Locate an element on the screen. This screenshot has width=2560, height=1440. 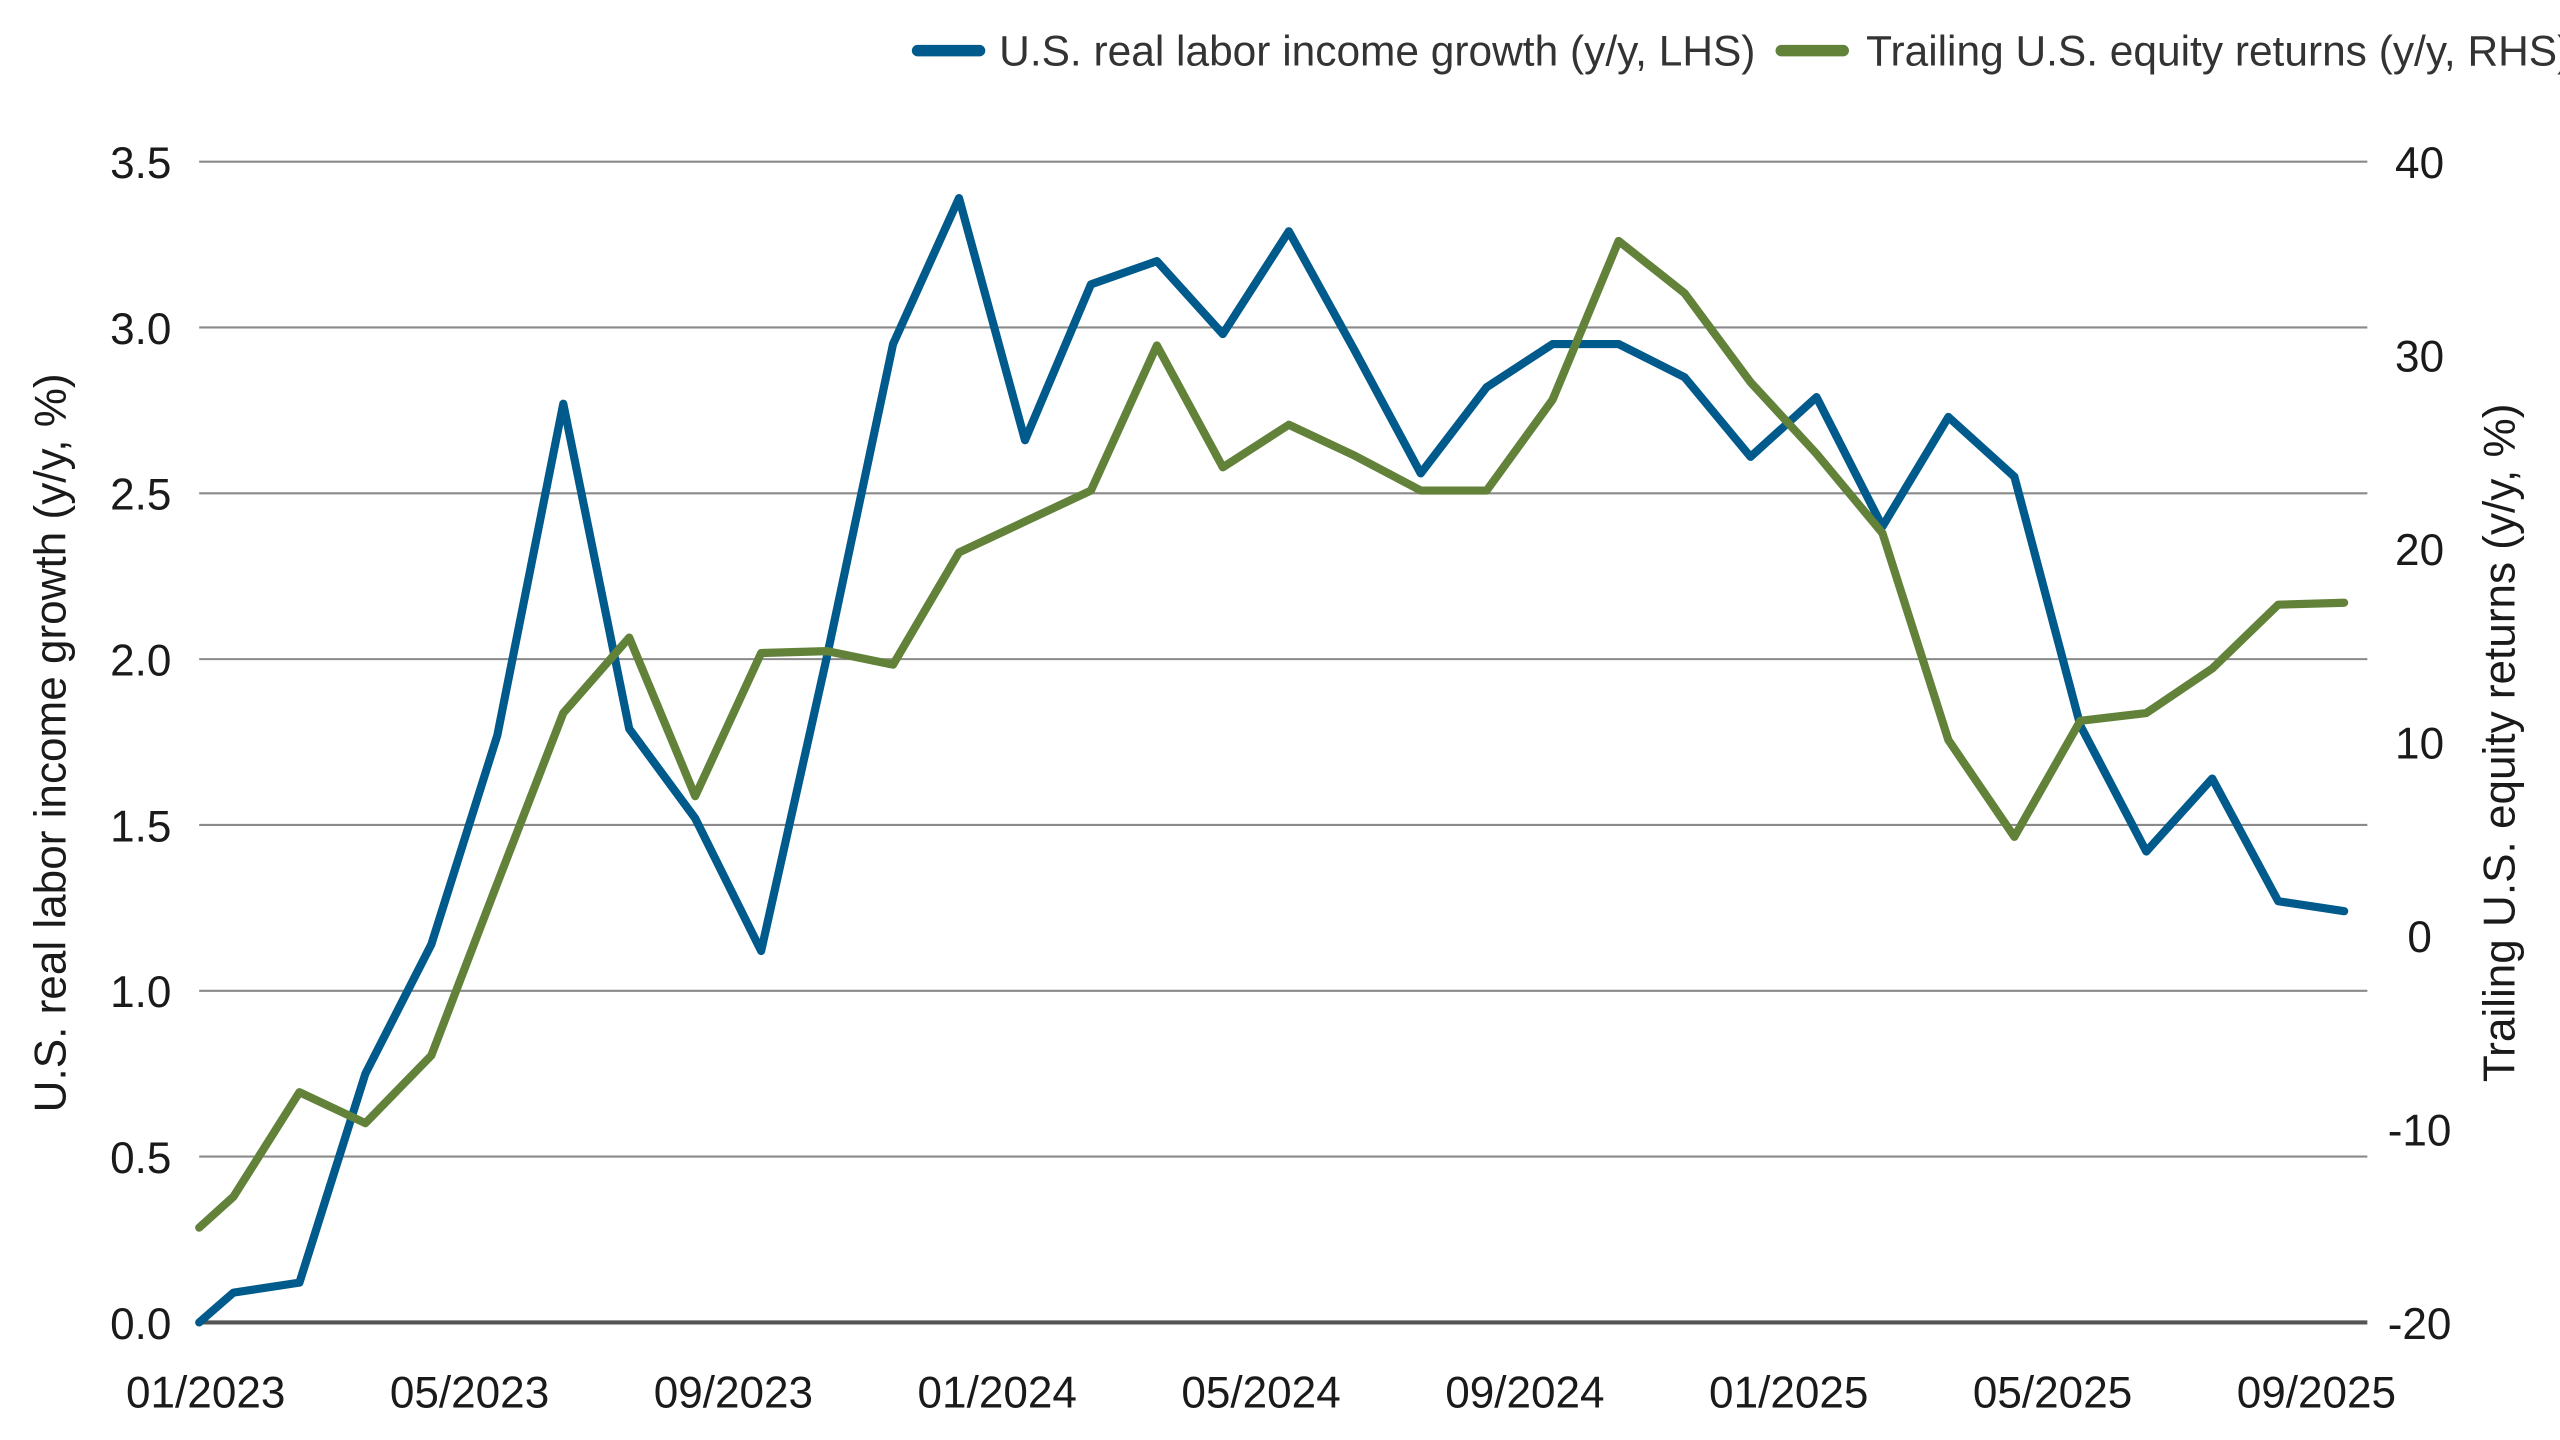
x-tick-label: 05/2025 is located at coordinates (2052, 1392).